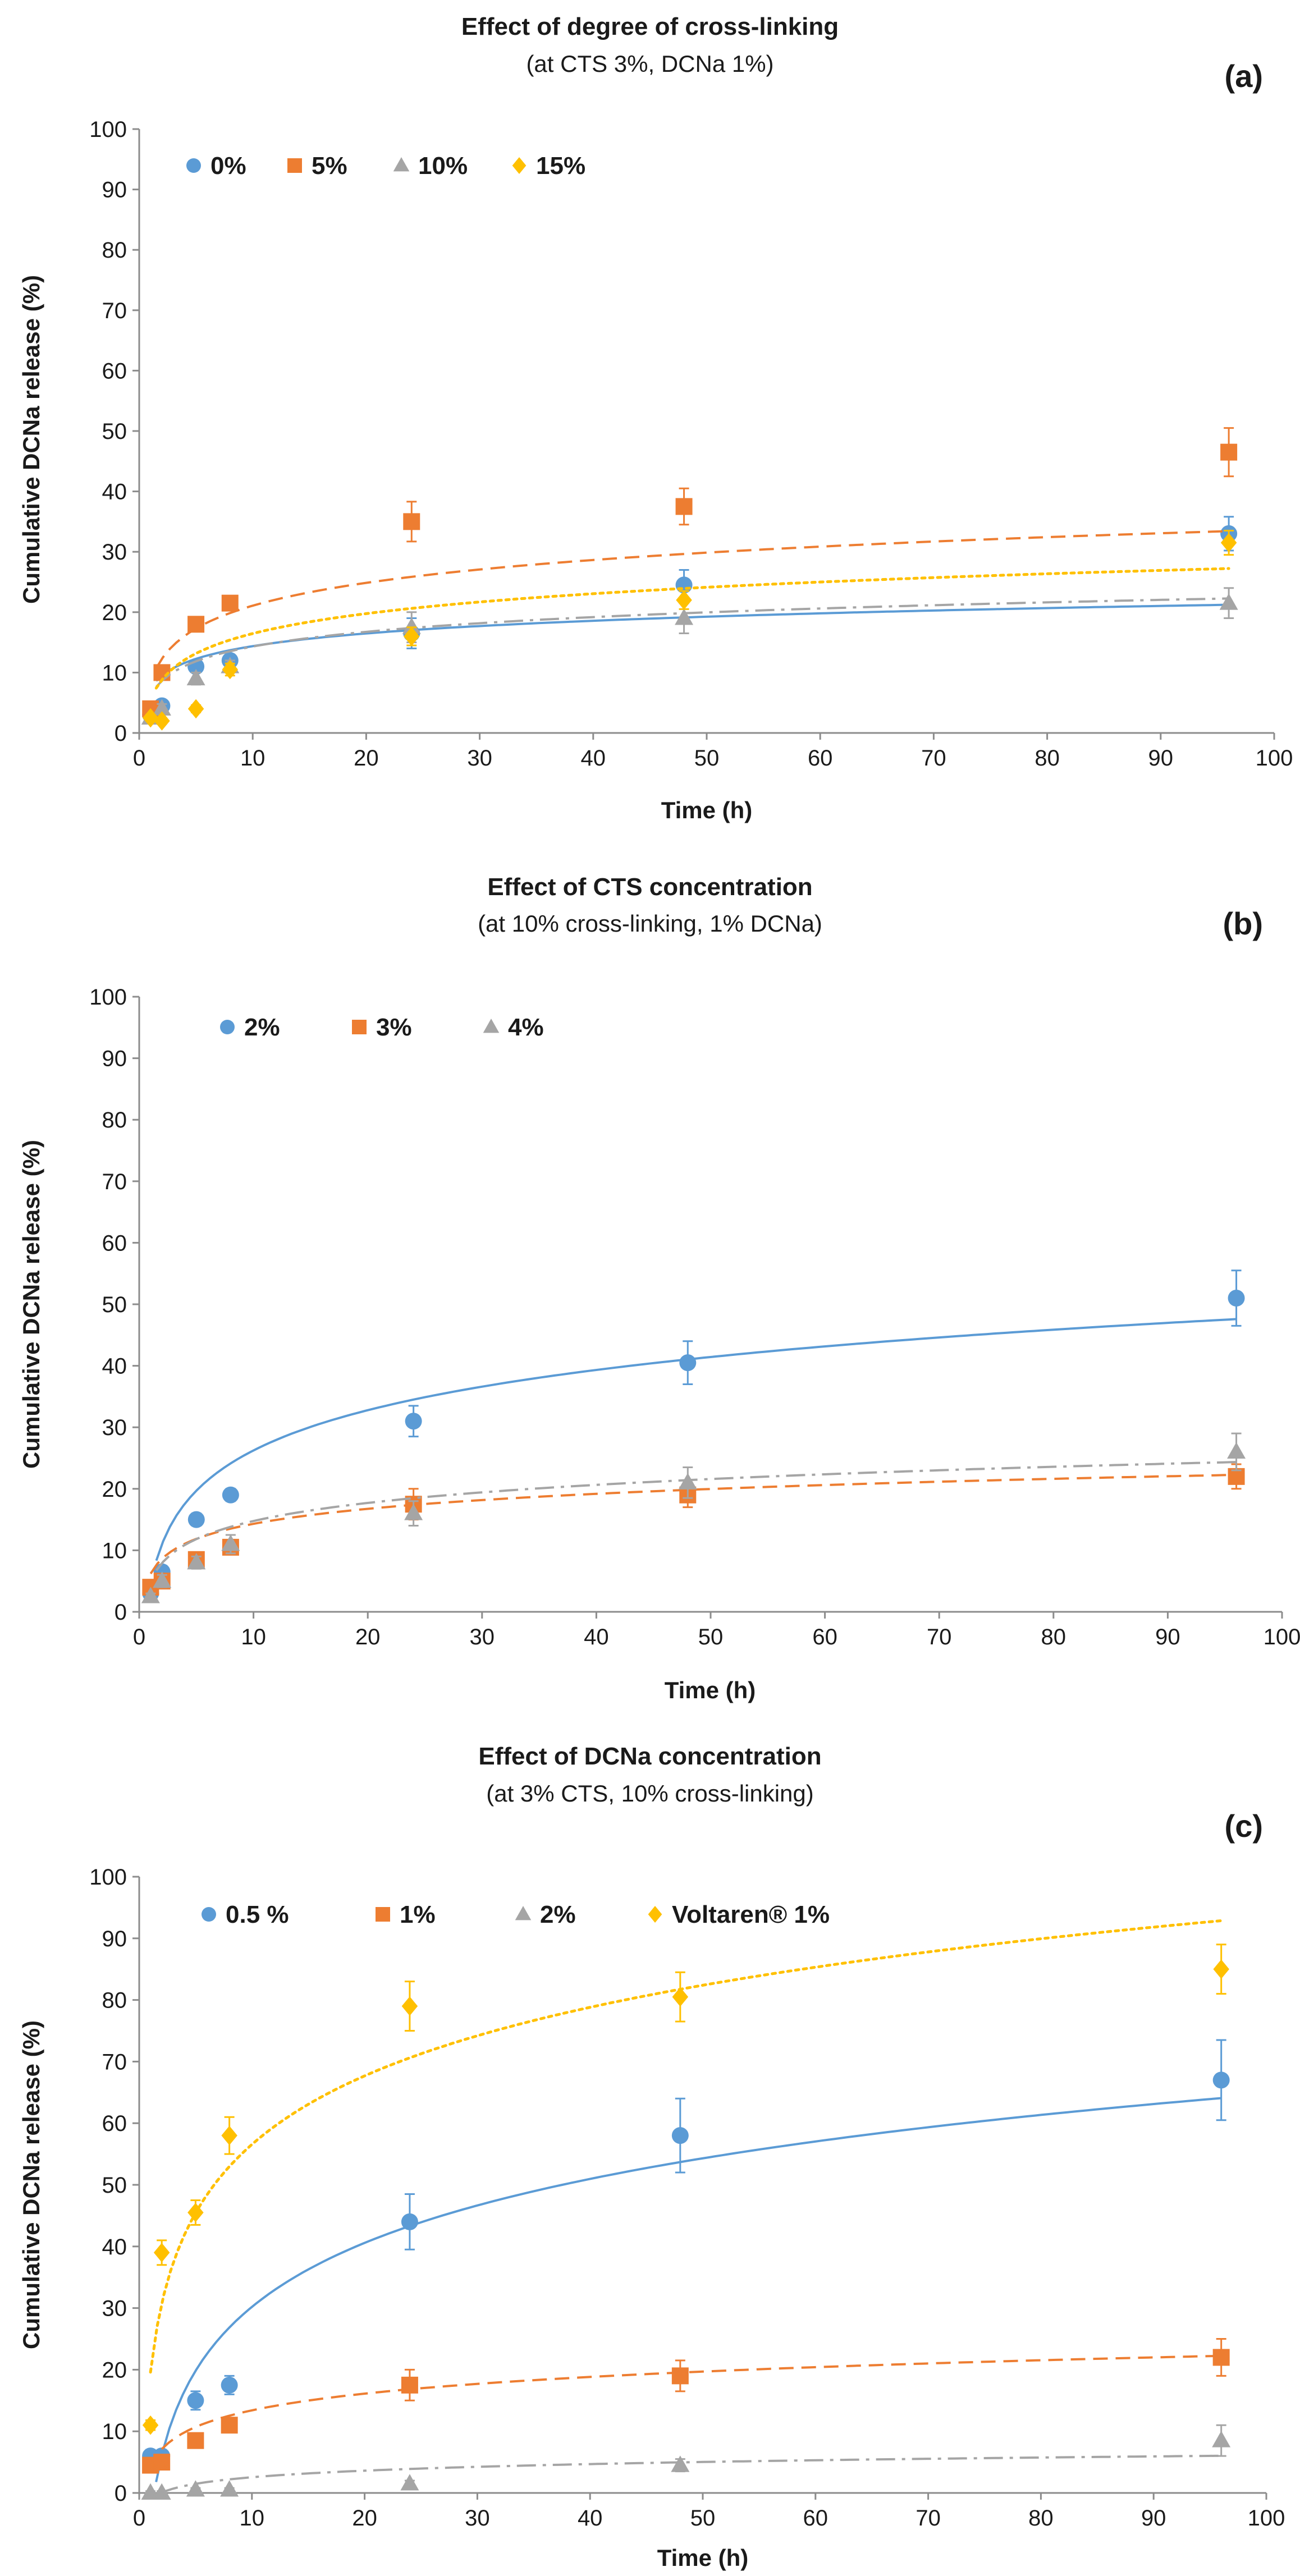 Image resolution: width=1300 pixels, height=2576 pixels. What do you see at coordinates (385, 166) in the screenshot?
I see `legend: 0% 5% 10% 15%` at bounding box center [385, 166].